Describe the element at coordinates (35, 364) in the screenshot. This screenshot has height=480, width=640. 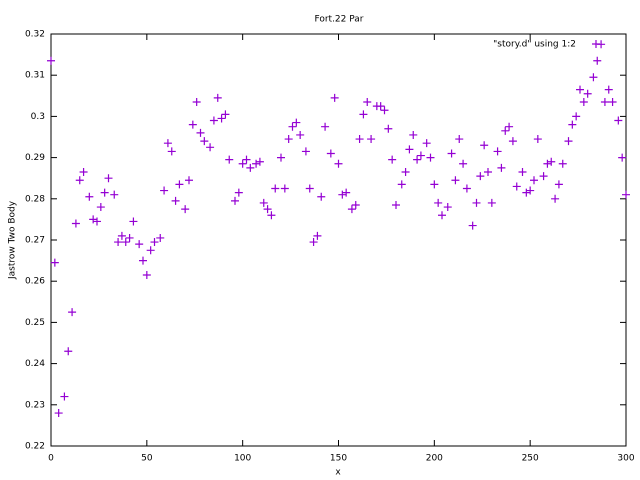
I see `y-tick-label: 0.24` at that location.